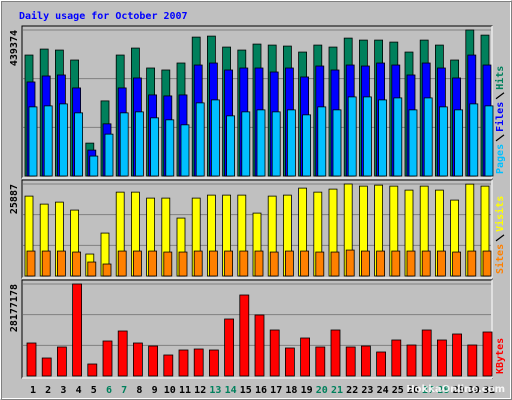 Image resolution: width=512 pixels, height=400 pixels. What do you see at coordinates (383, 390) in the screenshot?
I see `x-tick-label: 24` at bounding box center [383, 390].